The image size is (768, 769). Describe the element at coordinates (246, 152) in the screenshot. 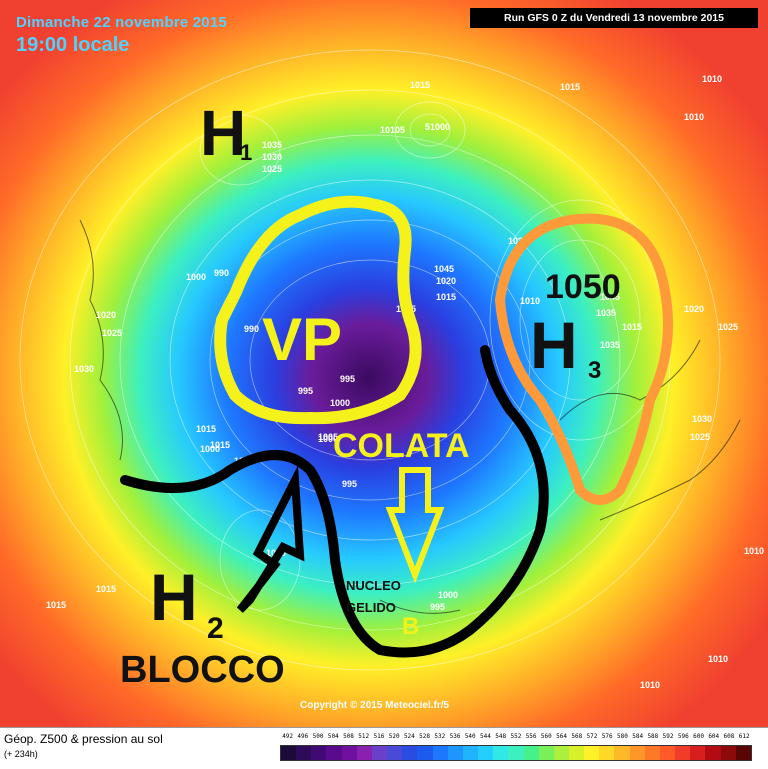

I see `h1-subscript: 1` at that location.